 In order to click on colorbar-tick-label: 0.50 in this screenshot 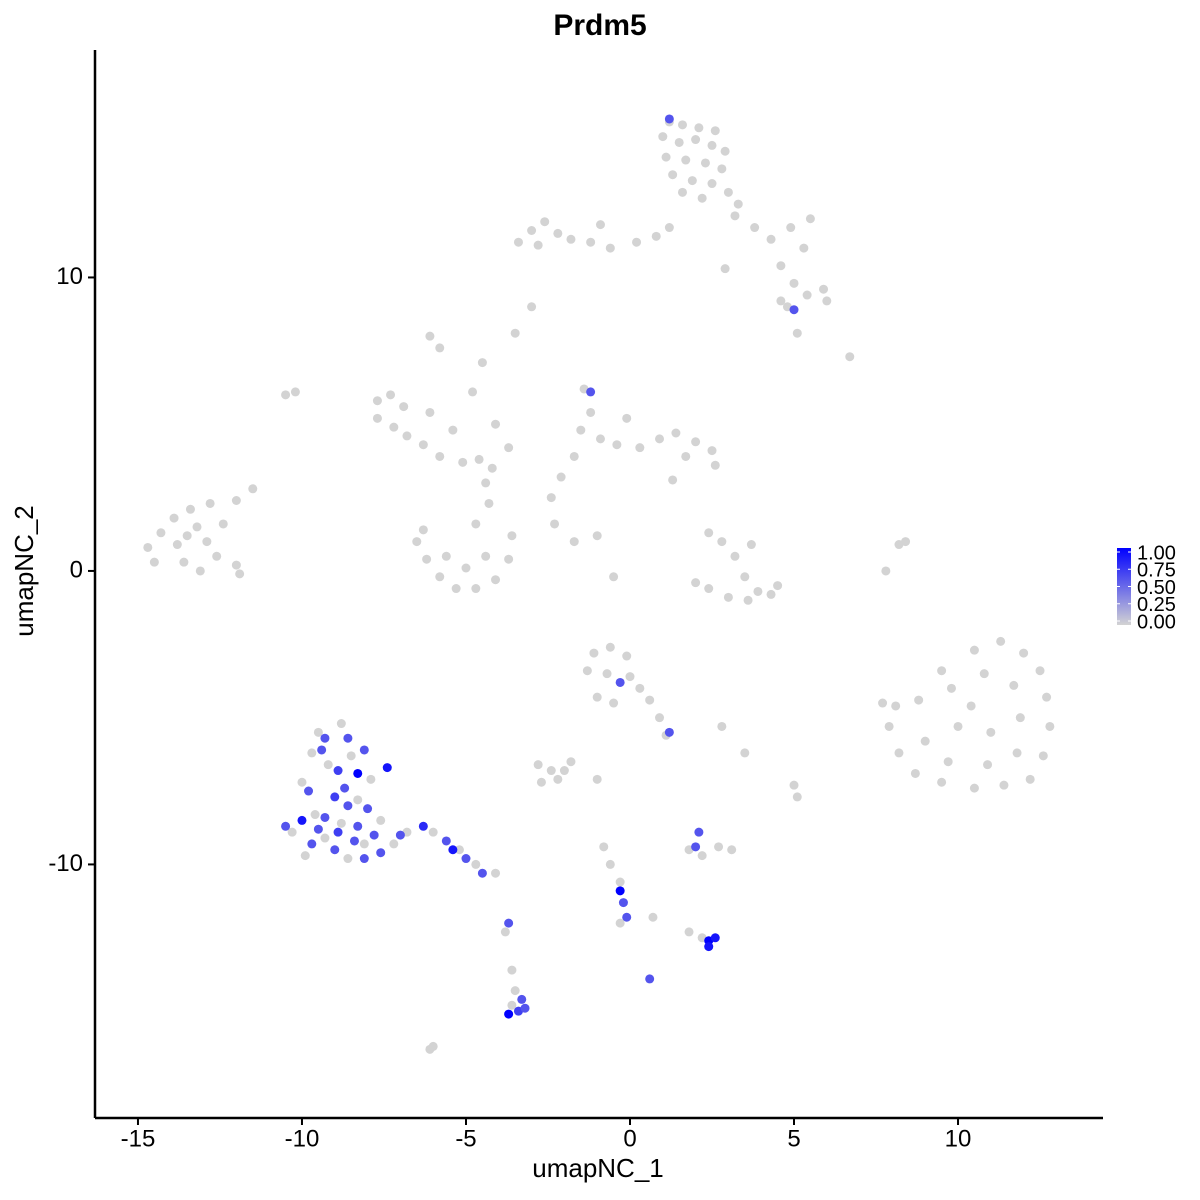, I will do `click(1156, 588)`.